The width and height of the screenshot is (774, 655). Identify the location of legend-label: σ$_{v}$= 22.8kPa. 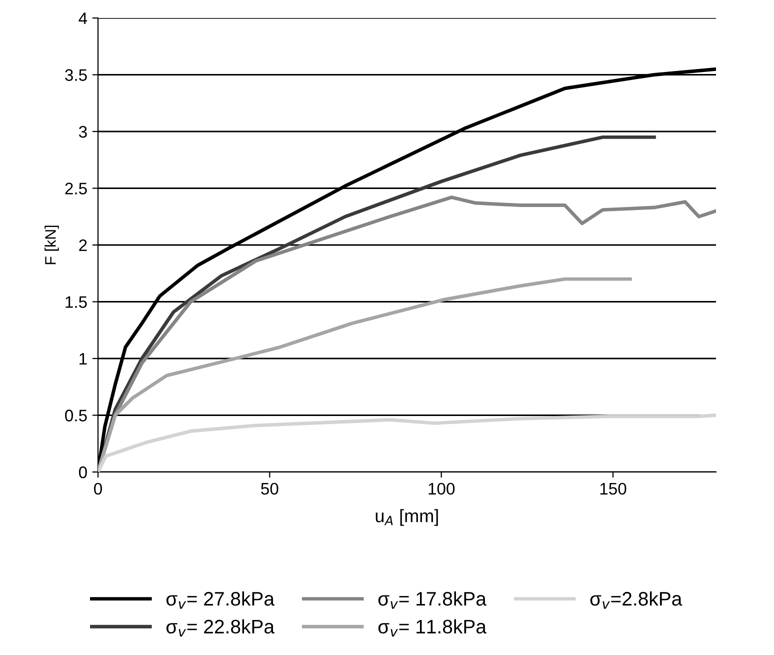
(220, 628).